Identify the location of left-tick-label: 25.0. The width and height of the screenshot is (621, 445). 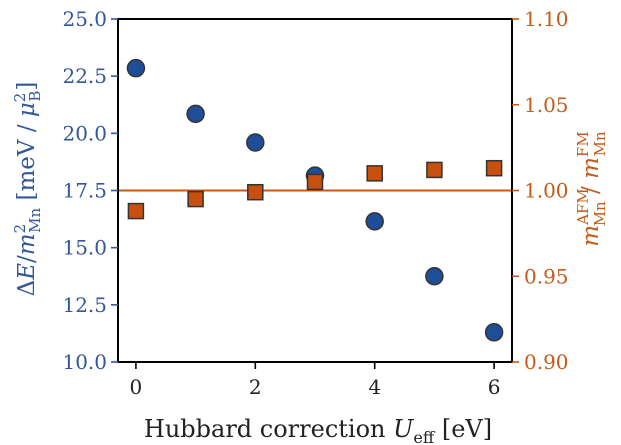
(84, 19).